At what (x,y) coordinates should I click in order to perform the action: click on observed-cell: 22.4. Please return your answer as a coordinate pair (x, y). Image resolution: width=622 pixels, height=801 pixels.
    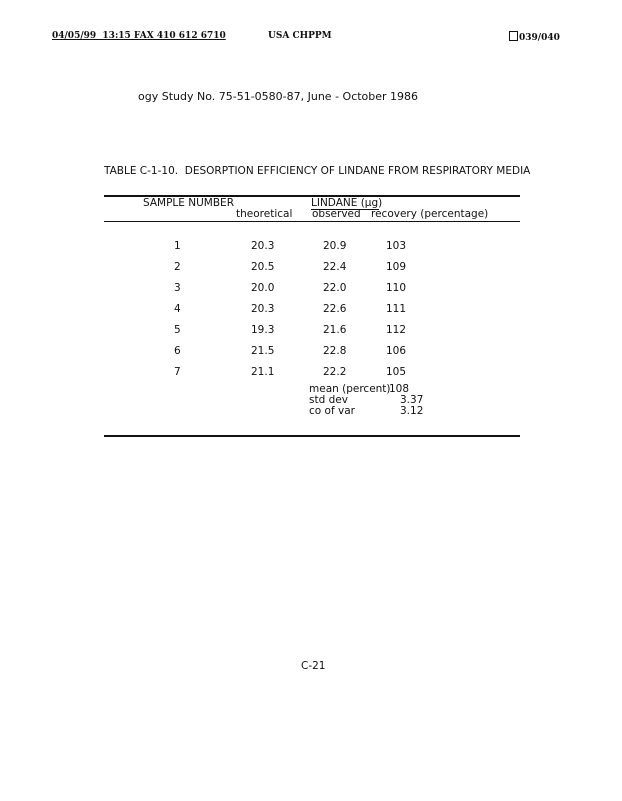
    Looking at the image, I should click on (335, 267).